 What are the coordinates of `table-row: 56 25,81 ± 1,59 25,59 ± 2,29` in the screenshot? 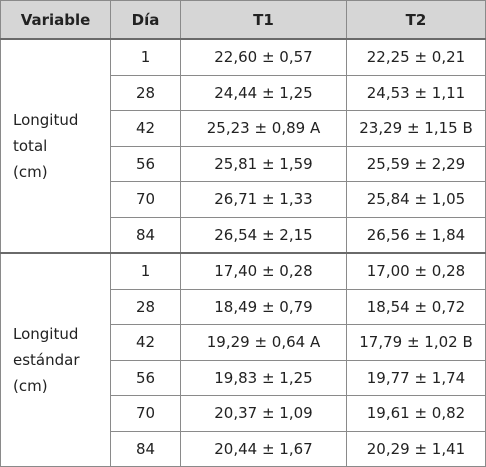 It's located at (243, 163).